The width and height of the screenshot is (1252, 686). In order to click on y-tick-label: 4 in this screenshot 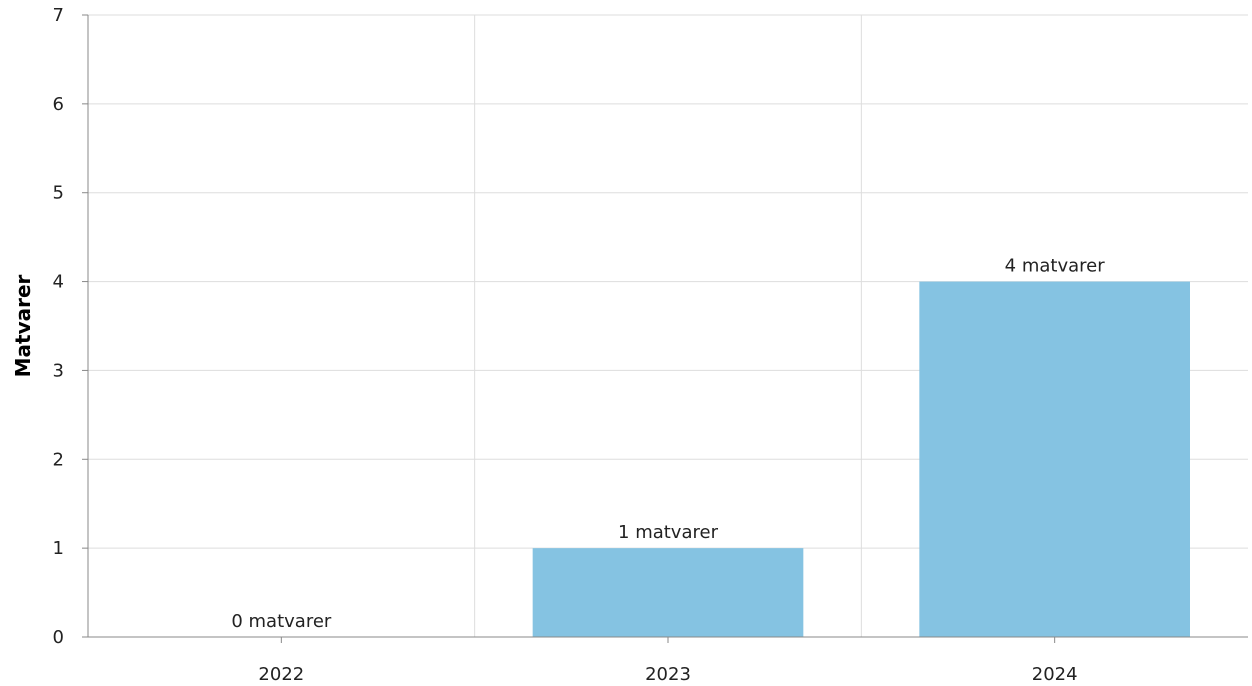, I will do `click(58, 282)`.